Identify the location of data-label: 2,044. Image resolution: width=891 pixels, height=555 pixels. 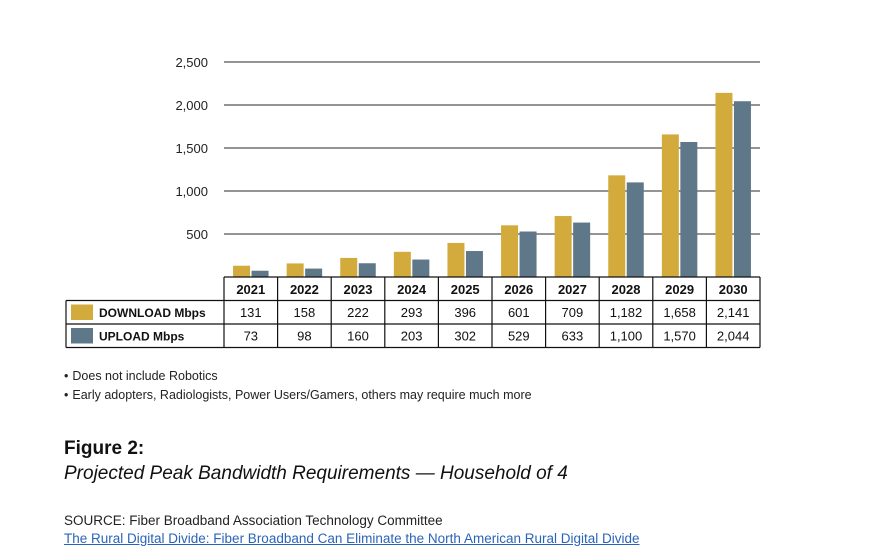
(733, 336).